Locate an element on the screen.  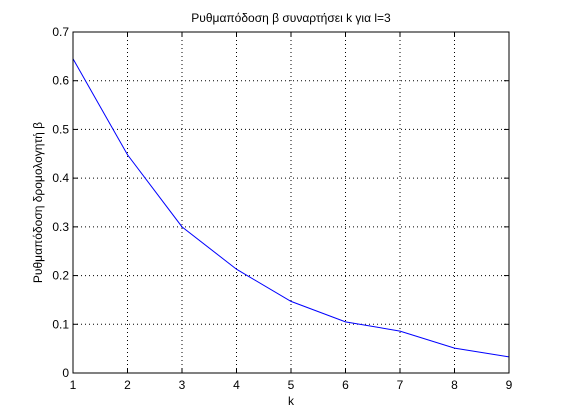
x-tick-label: 3 is located at coordinates (182, 385).